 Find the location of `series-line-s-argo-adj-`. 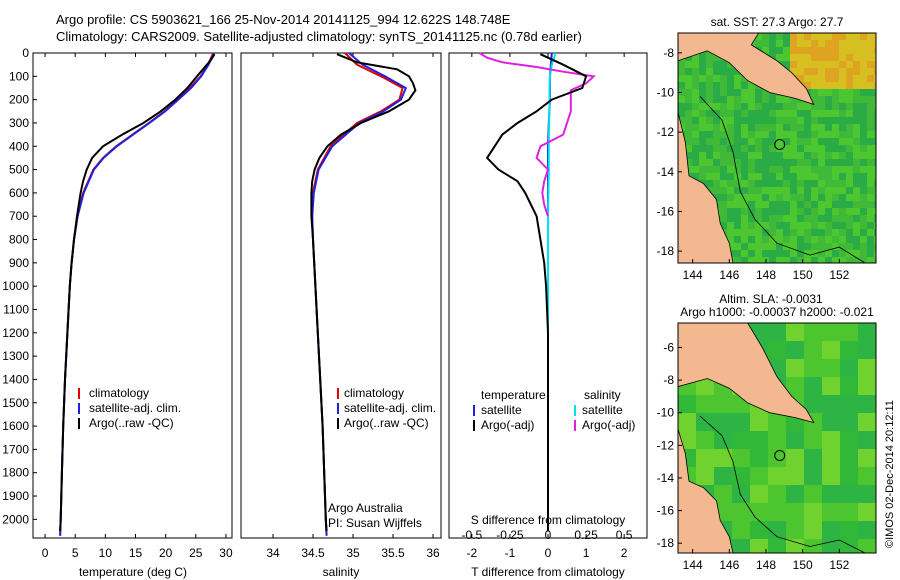

series-line-s-argo-adj- is located at coordinates (537, 134).